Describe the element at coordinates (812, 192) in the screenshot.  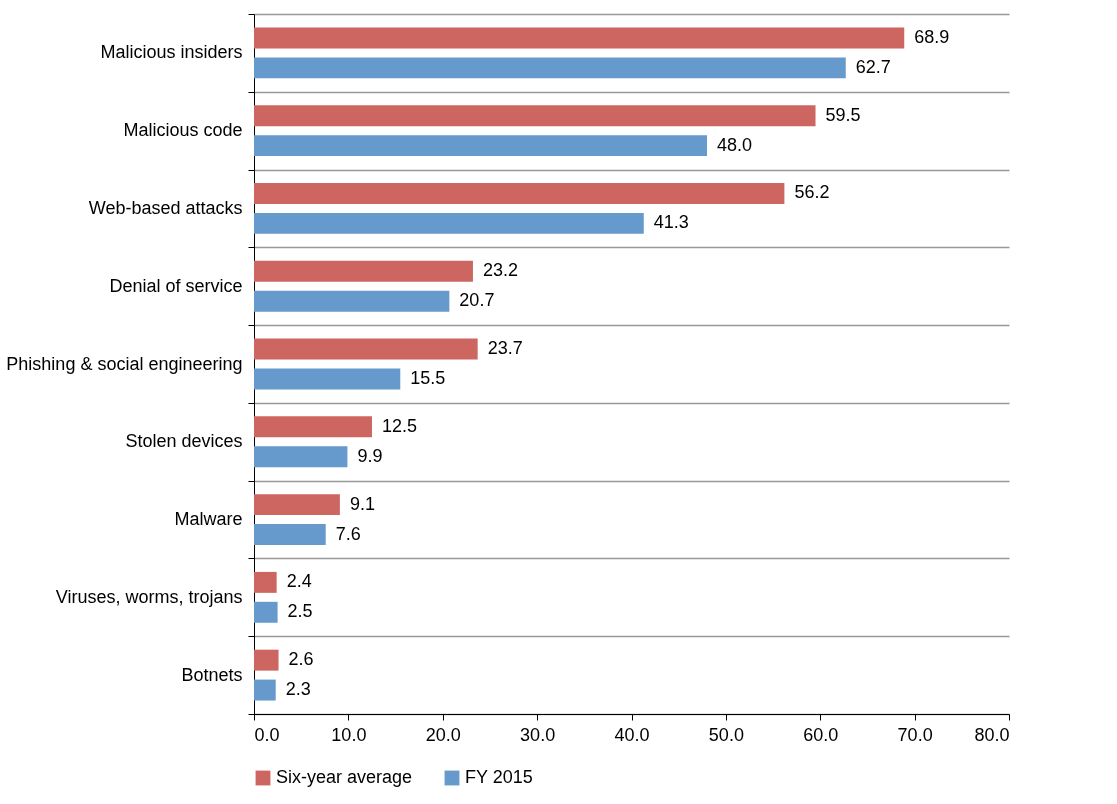
I see `data-label: 56.2` at that location.